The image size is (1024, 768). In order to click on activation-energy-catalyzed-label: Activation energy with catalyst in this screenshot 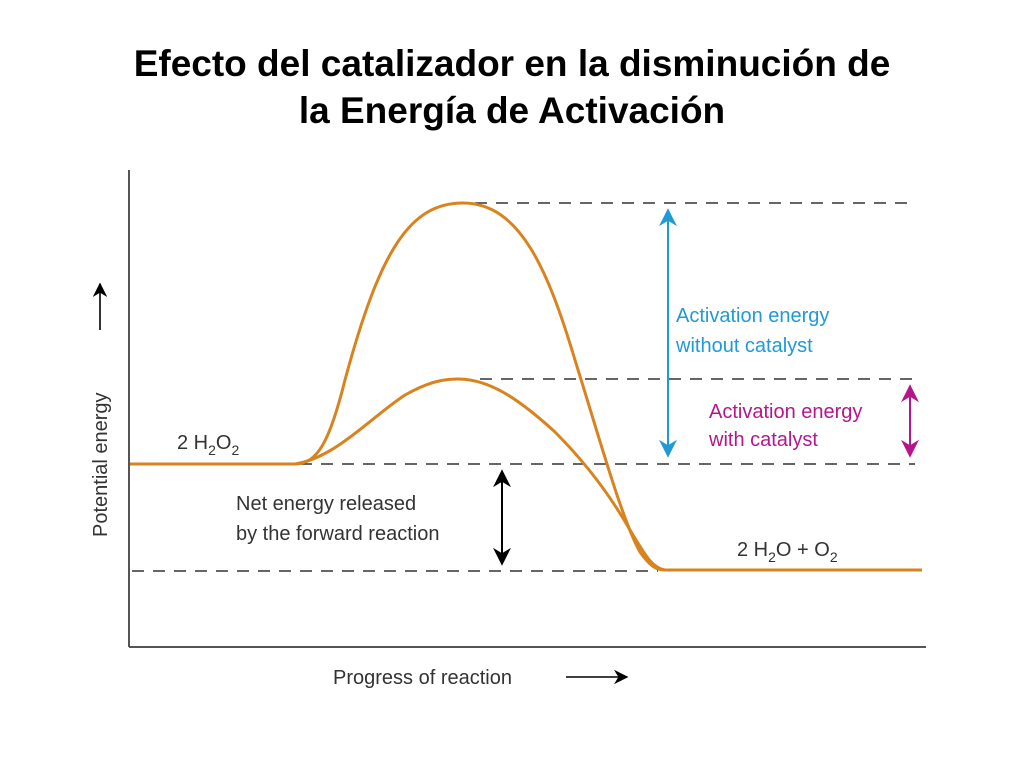, I will do `click(788, 426)`.